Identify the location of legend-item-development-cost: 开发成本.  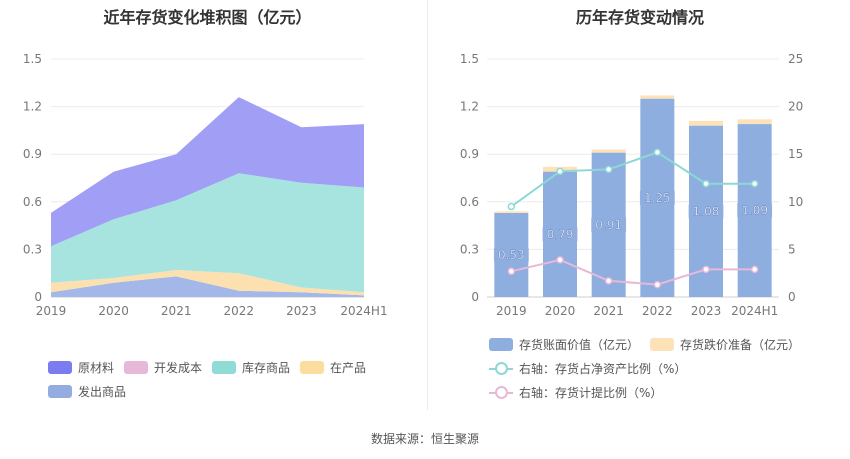
(163, 367).